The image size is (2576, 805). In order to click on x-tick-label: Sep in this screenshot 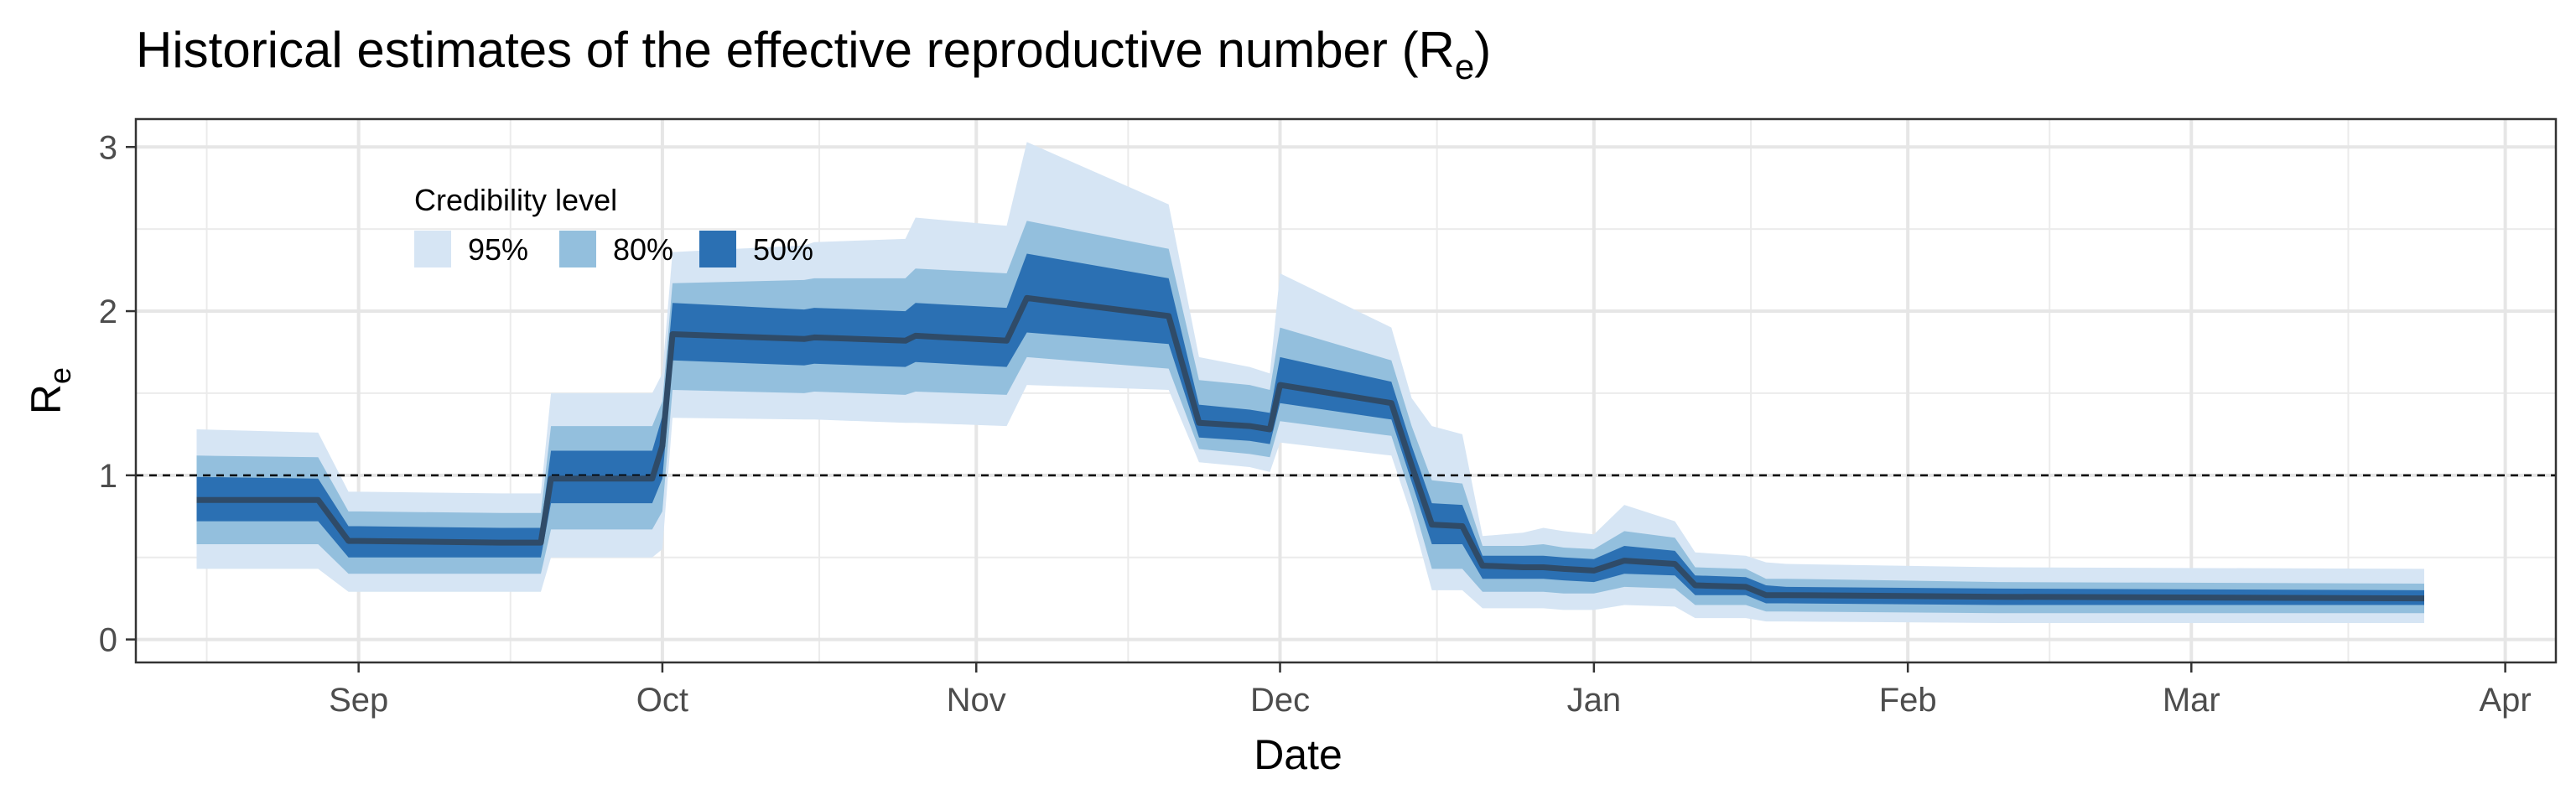, I will do `click(358, 700)`.